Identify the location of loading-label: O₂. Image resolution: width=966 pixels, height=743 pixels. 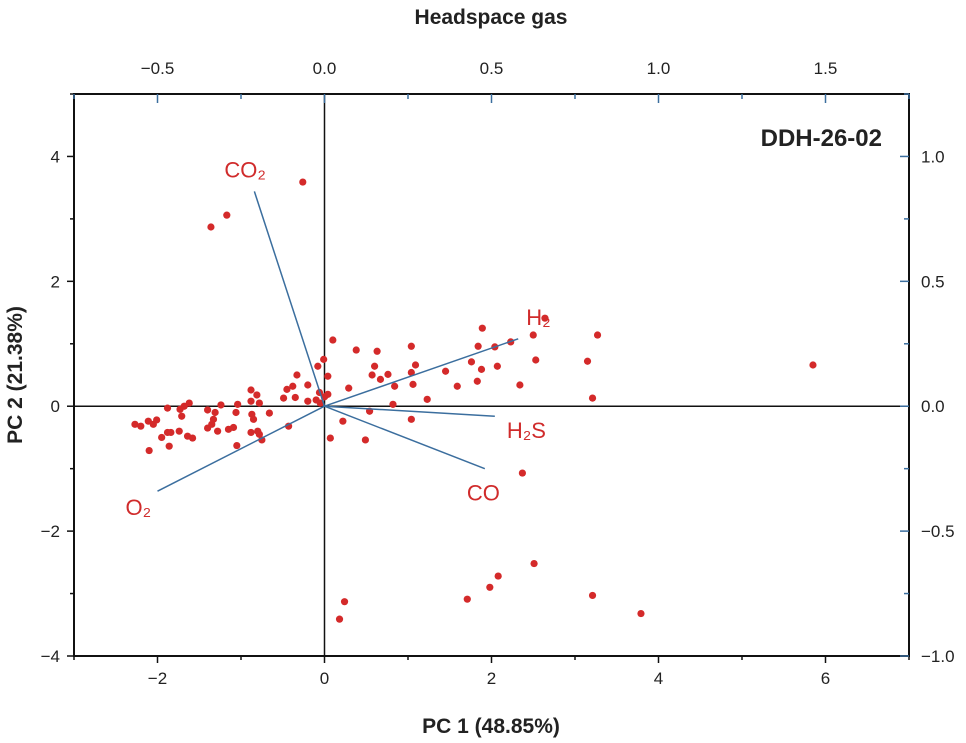
(139, 507).